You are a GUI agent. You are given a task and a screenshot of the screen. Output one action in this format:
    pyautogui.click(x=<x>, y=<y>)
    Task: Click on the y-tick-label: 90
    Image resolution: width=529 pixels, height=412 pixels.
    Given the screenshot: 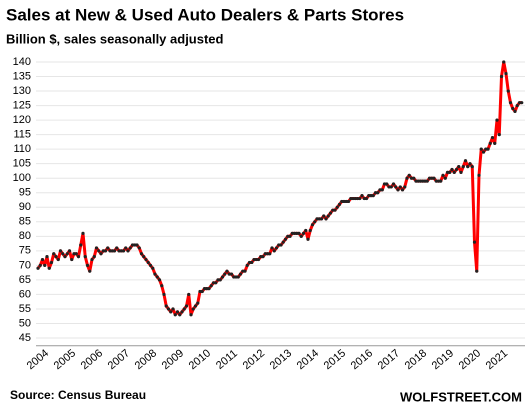 What is the action you would take?
    pyautogui.click(x=25, y=207)
    